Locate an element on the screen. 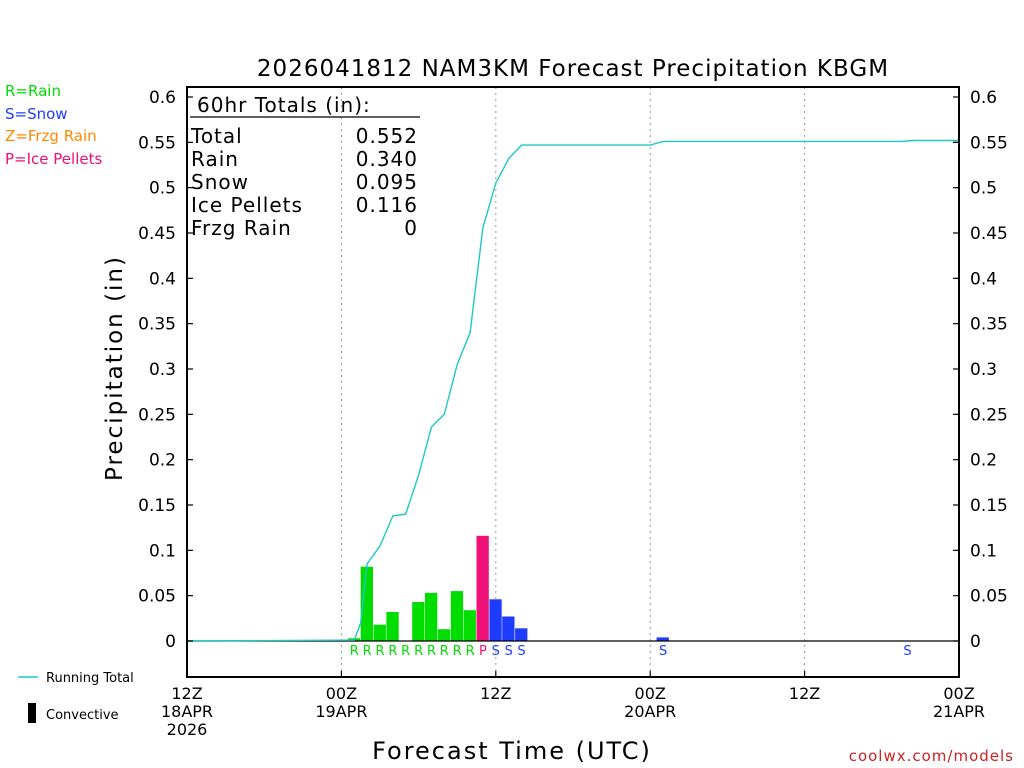 The width and height of the screenshot is (1024, 768). y-tick-label-left: 0.55 is located at coordinates (157, 143).